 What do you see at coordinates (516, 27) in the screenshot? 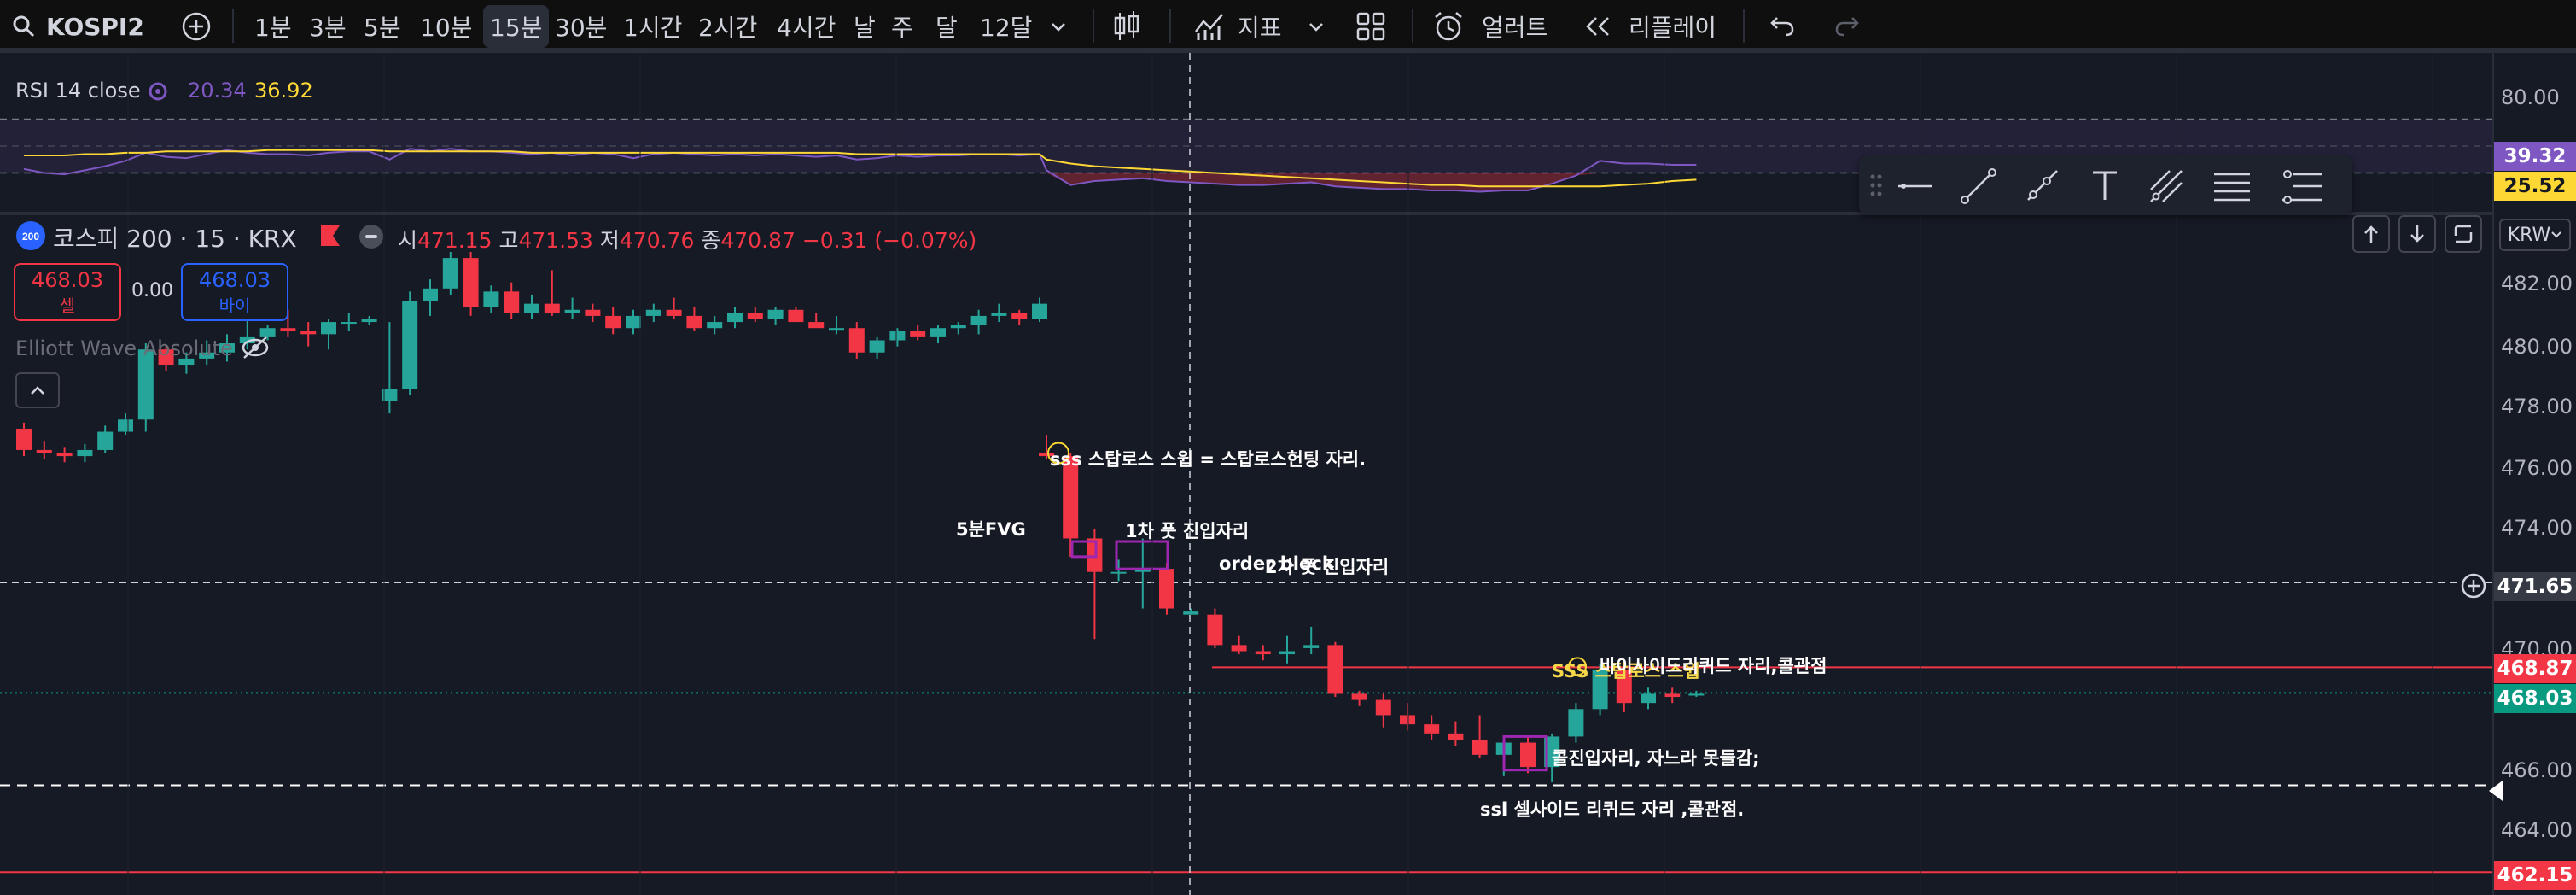
I see `timeframe-4: 15분` at bounding box center [516, 27].